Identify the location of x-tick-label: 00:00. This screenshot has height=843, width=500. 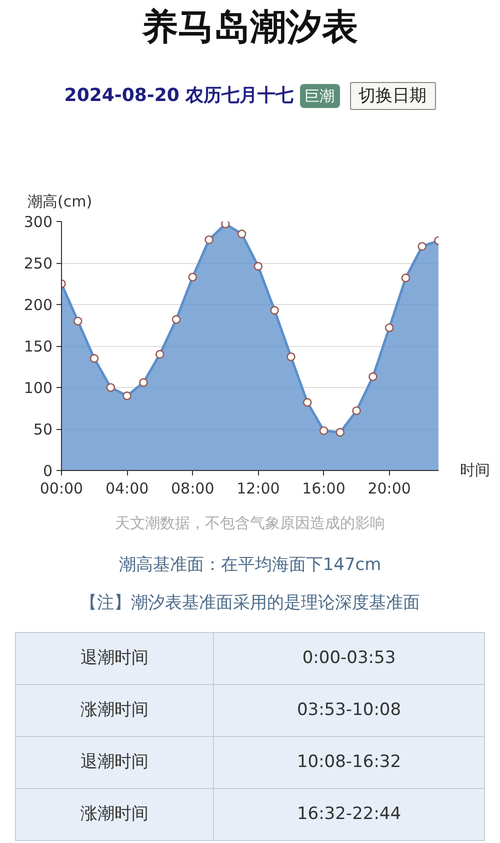
(62, 489).